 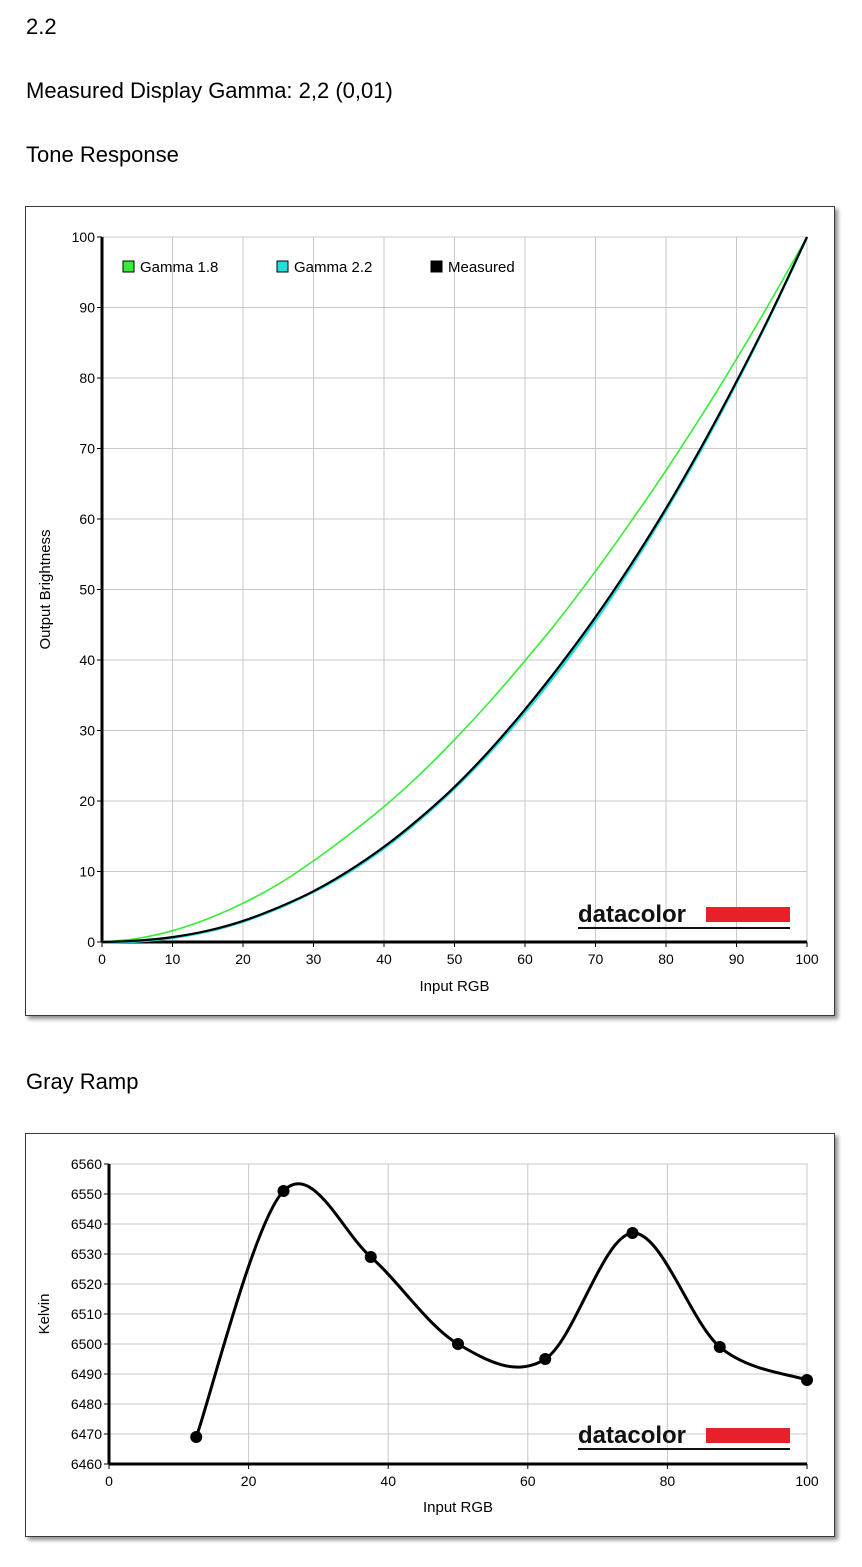 What do you see at coordinates (209, 90) in the screenshot?
I see `measured-gamma-text: Measured Display Gamma: 2,2 (0,01)` at bounding box center [209, 90].